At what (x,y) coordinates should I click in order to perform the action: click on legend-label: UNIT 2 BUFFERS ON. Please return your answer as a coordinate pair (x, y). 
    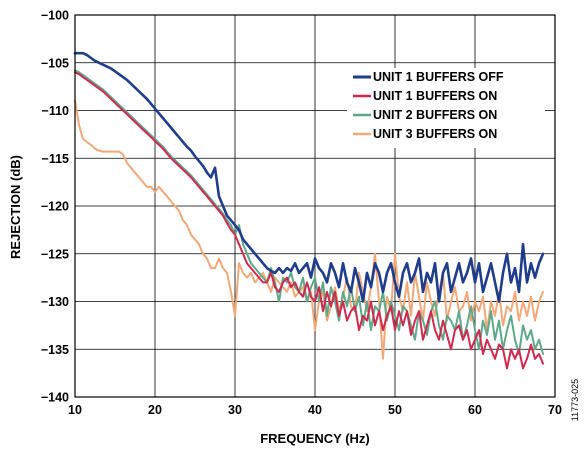
    Looking at the image, I should click on (435, 115).